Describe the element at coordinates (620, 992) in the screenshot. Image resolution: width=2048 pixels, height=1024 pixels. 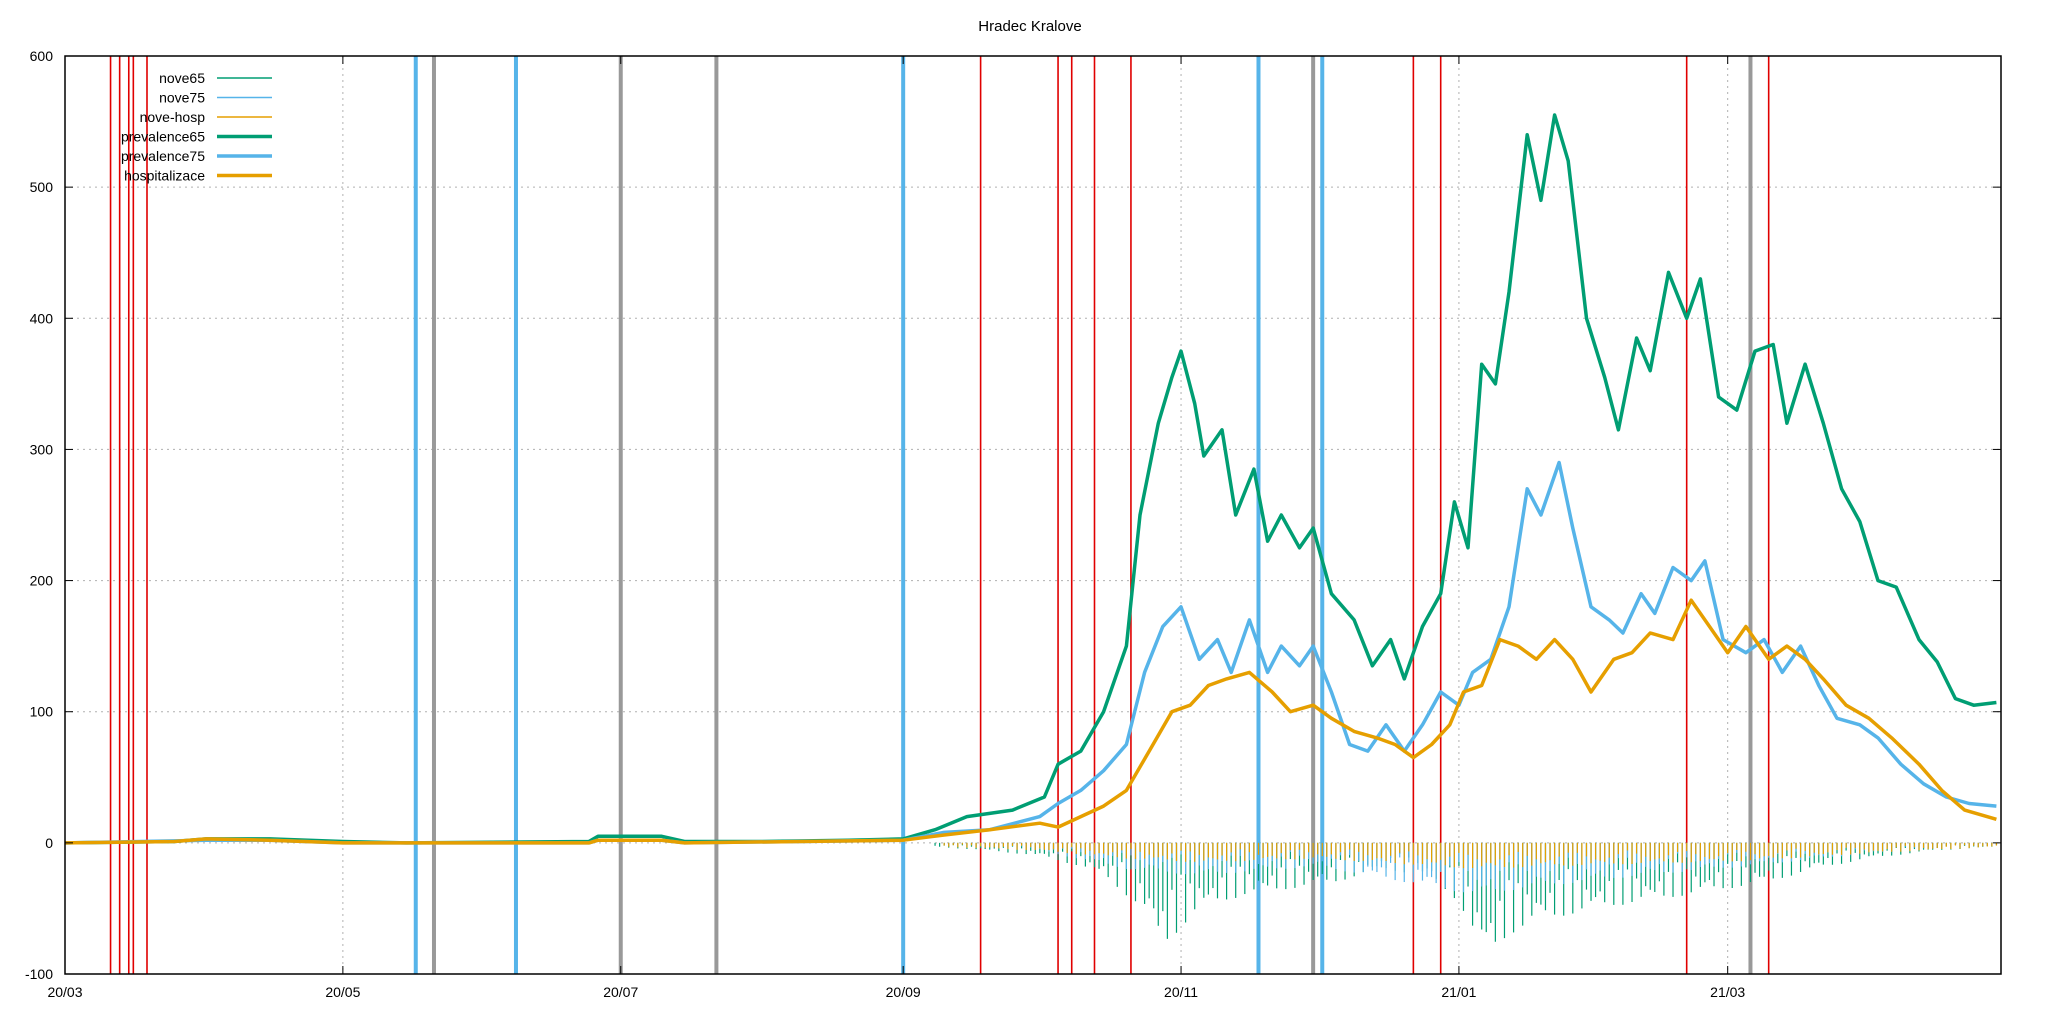
I see `x-tick-label: 20/07` at that location.